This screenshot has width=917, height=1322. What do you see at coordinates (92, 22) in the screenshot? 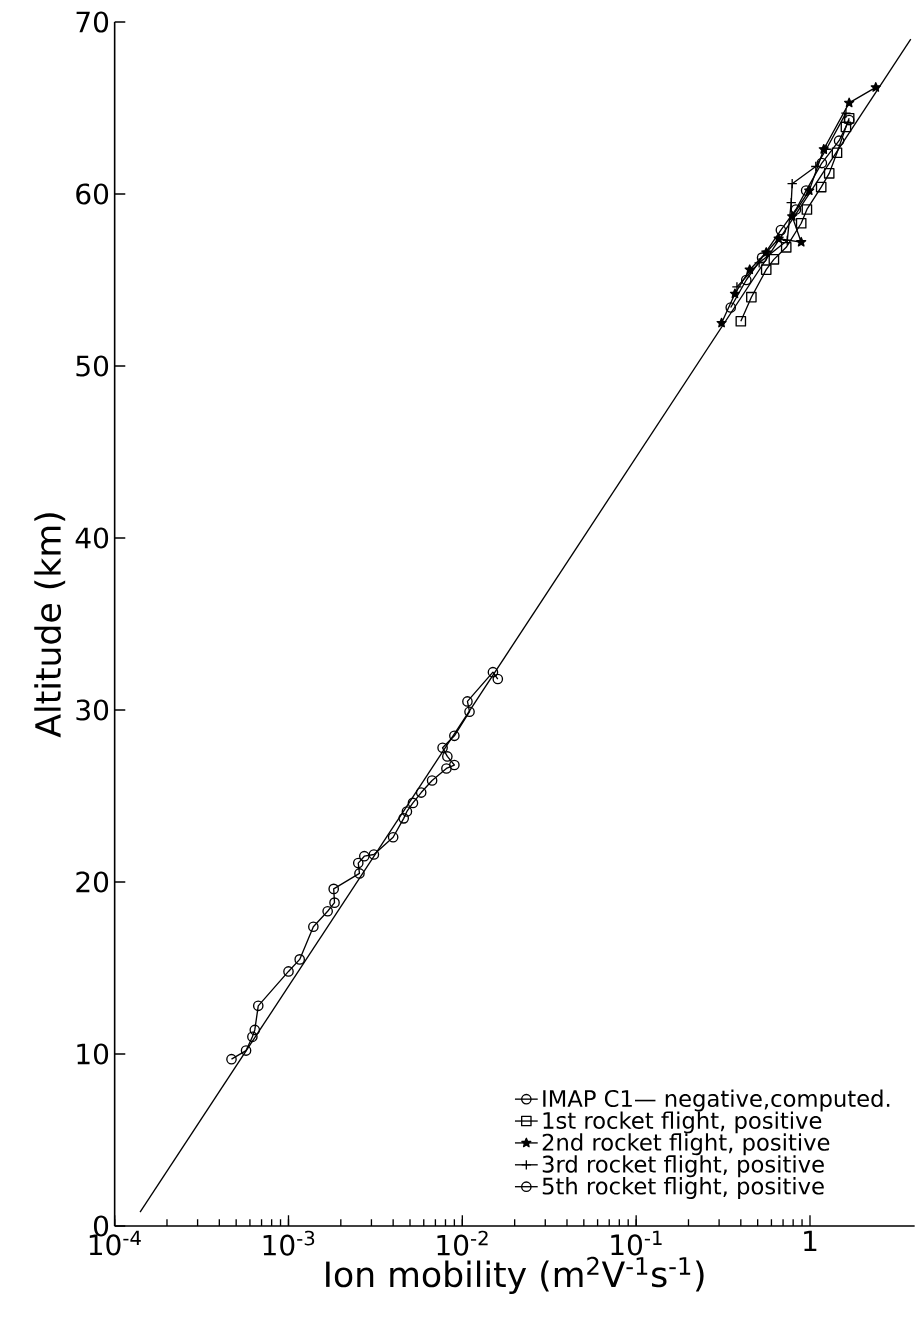
I see `y-tick-label: 70` at bounding box center [92, 22].